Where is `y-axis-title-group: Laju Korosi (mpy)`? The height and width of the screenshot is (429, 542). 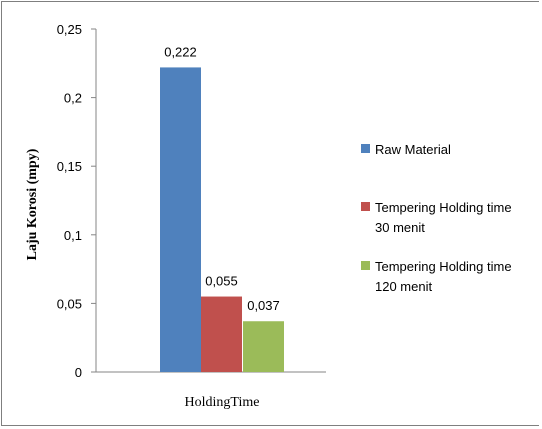 y-axis-title-group: Laju Korosi (mpy) is located at coordinates (32, 204).